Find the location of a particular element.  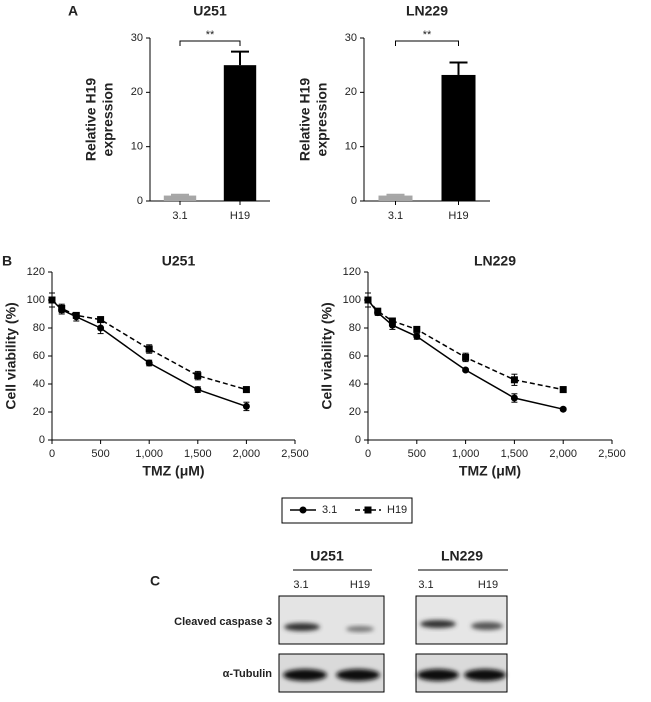

row-label: Cleaved caspase 3 is located at coordinates (223, 622).